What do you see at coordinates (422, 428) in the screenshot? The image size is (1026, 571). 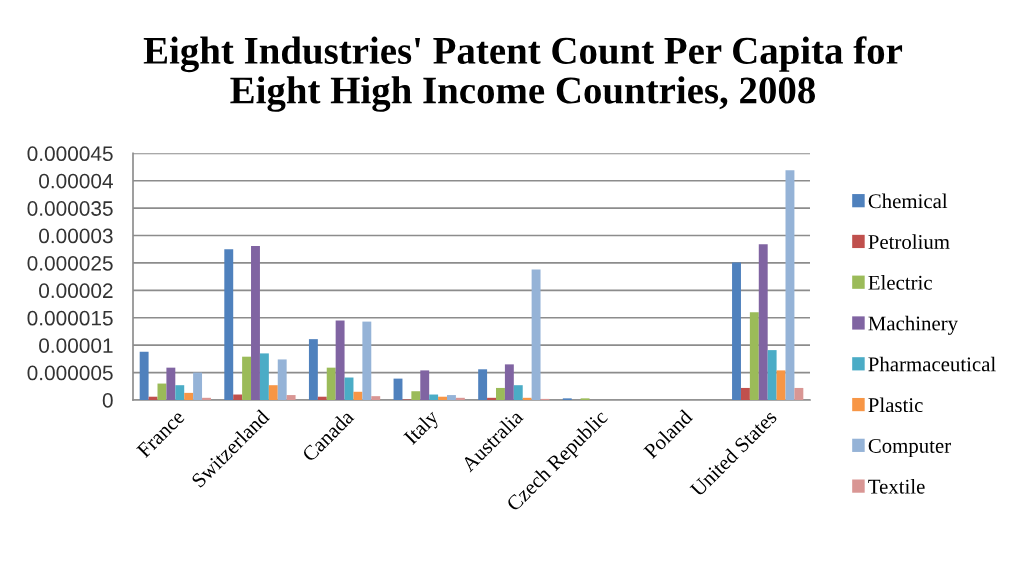 I see `x-tick-label: Italy` at bounding box center [422, 428].